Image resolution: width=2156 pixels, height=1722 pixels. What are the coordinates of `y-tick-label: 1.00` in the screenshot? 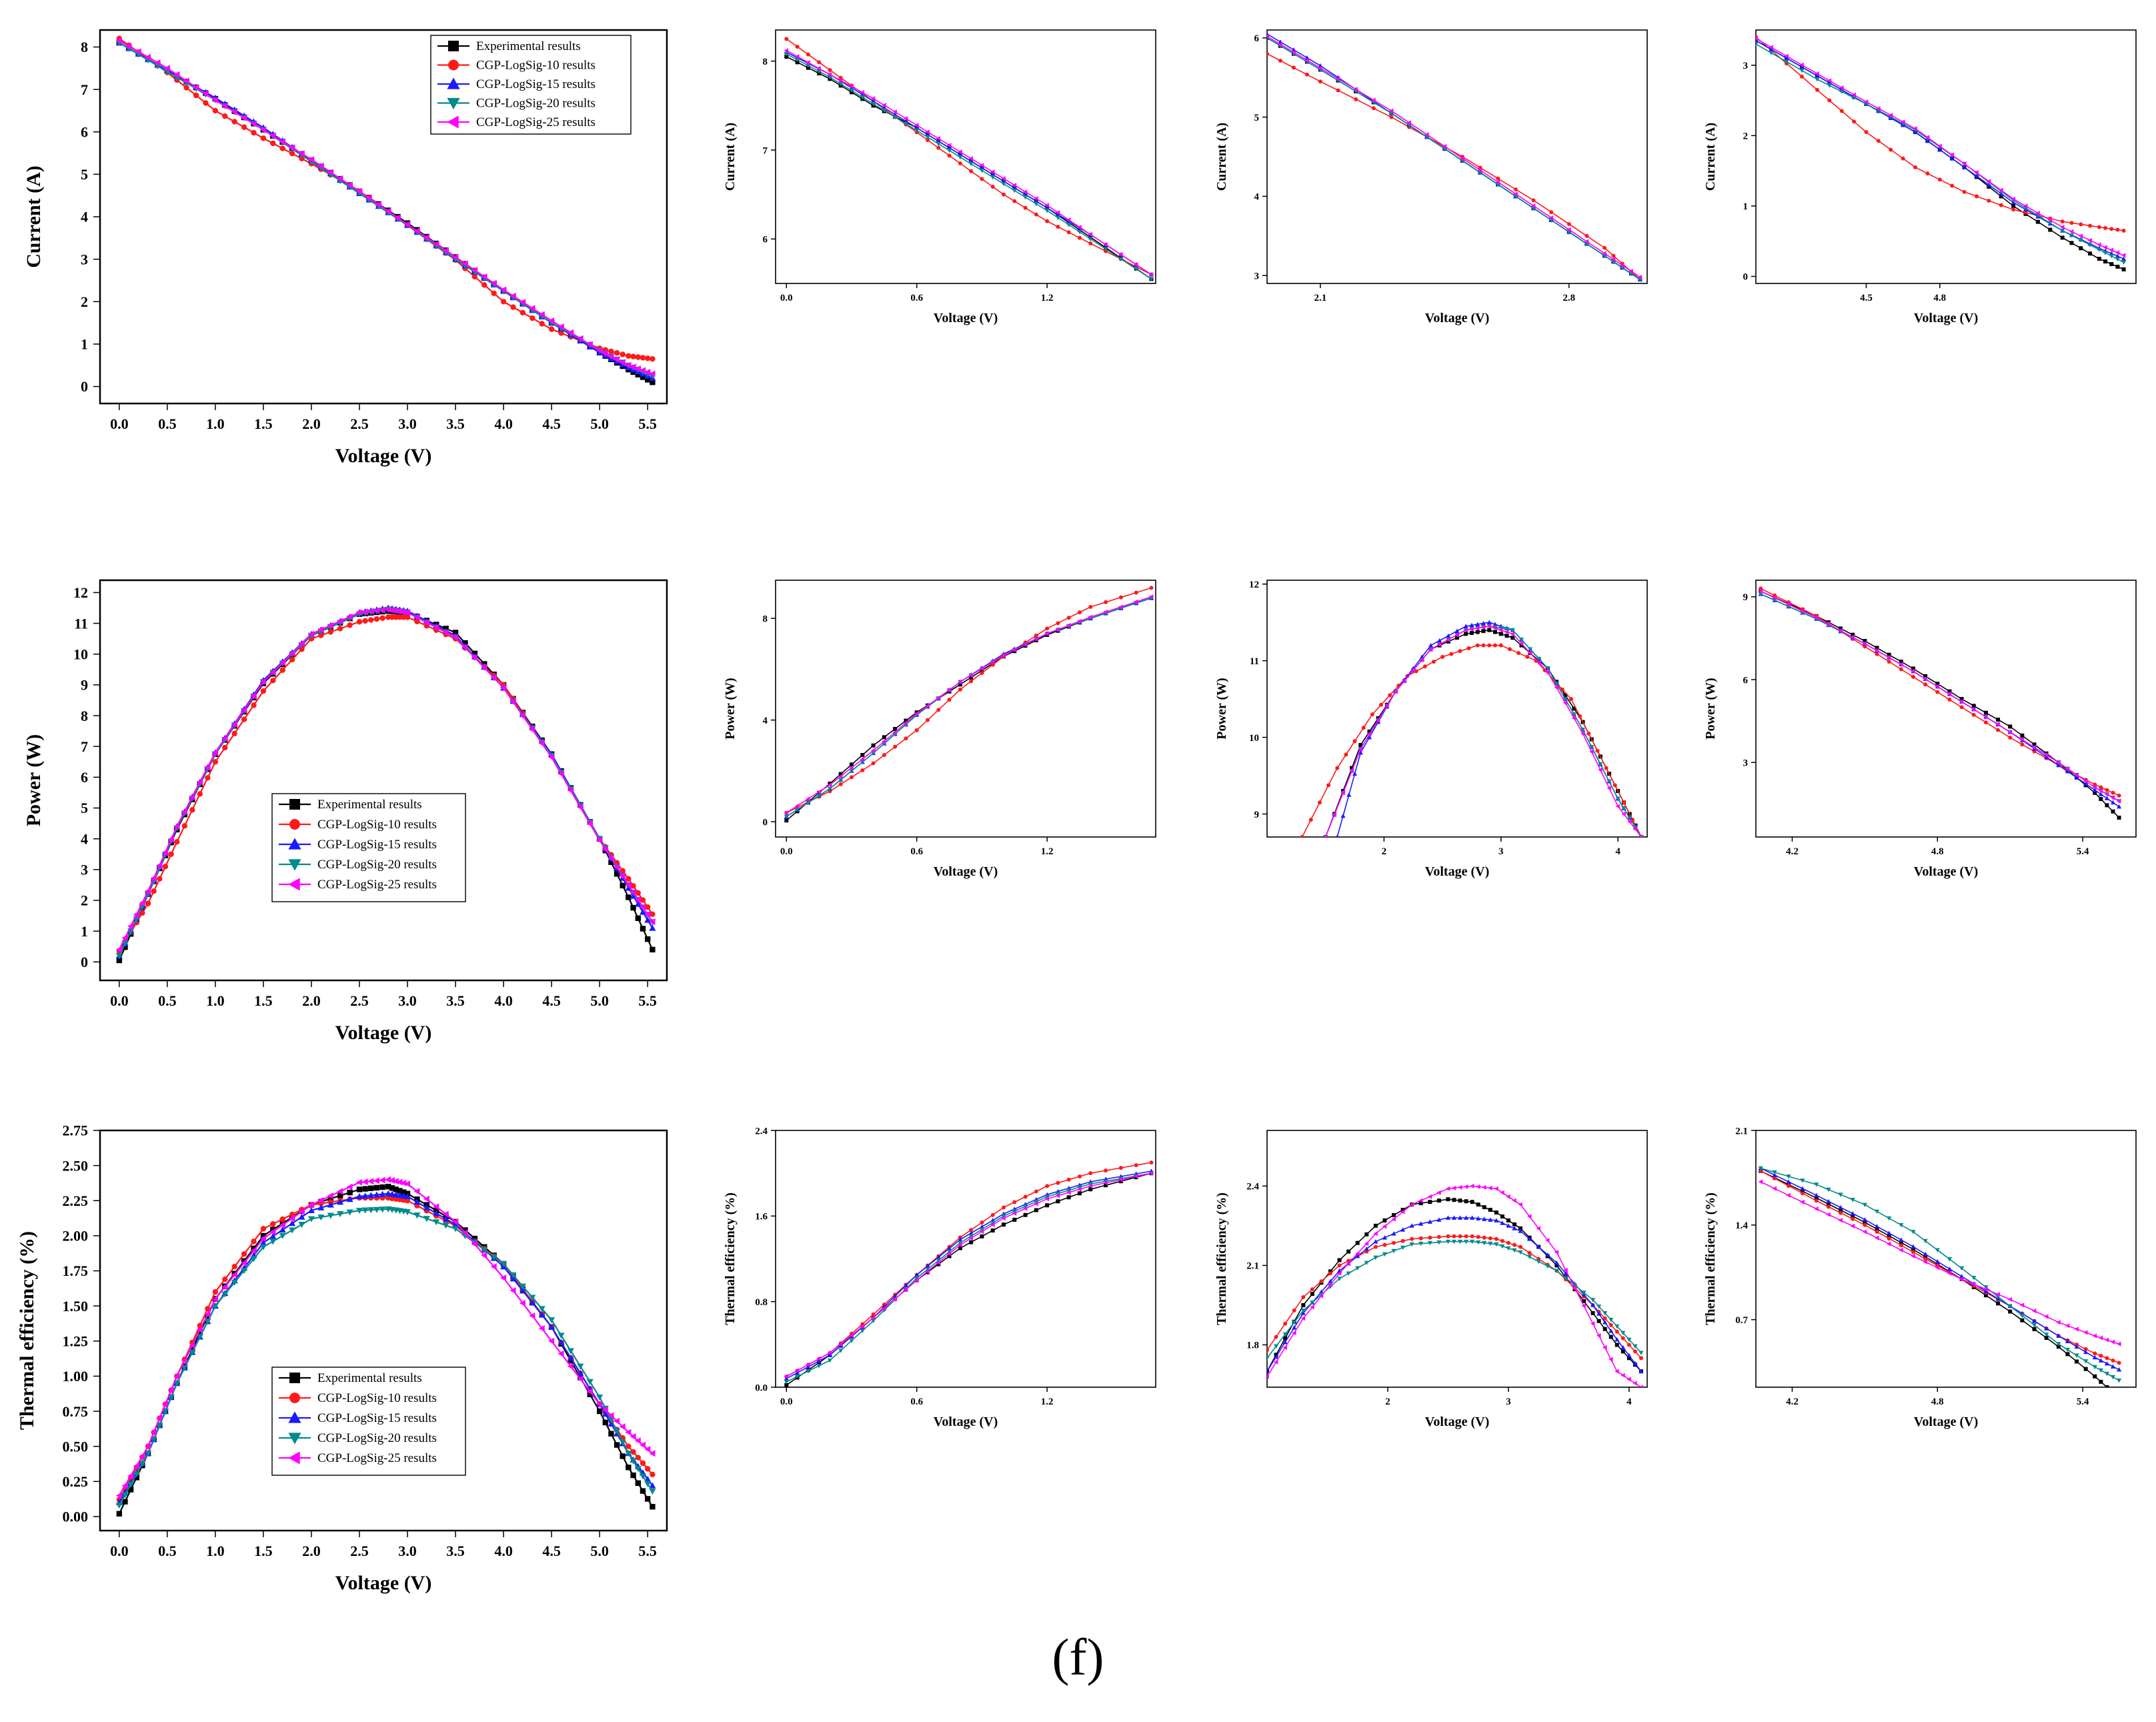 It's located at (76, 1376).